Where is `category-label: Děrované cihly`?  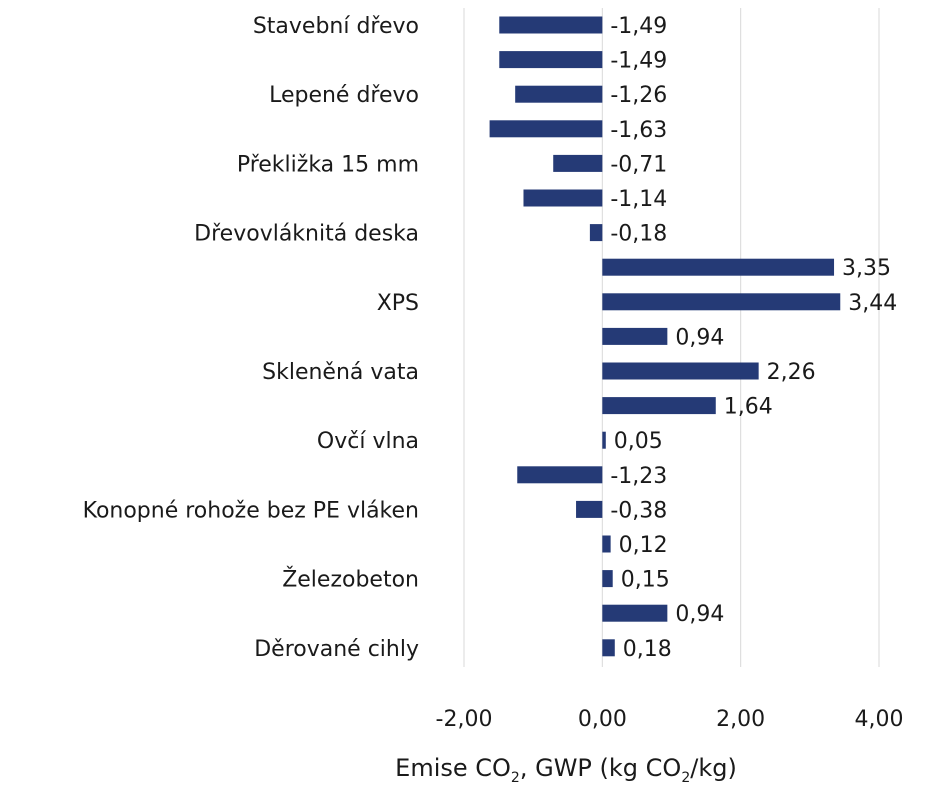
category-label: Děrované cihly is located at coordinates (336, 649).